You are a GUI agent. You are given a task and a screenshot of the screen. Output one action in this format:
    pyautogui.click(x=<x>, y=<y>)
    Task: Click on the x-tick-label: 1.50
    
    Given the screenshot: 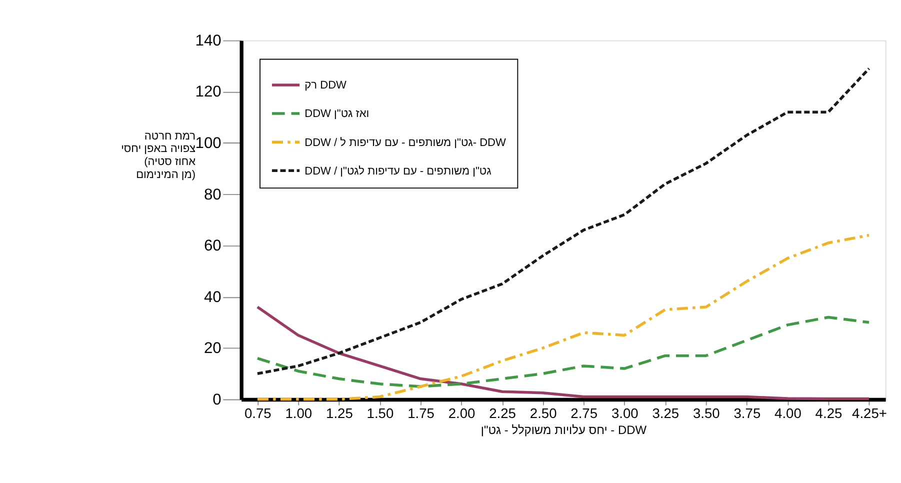 What is the action you would take?
    pyautogui.click(x=380, y=414)
    